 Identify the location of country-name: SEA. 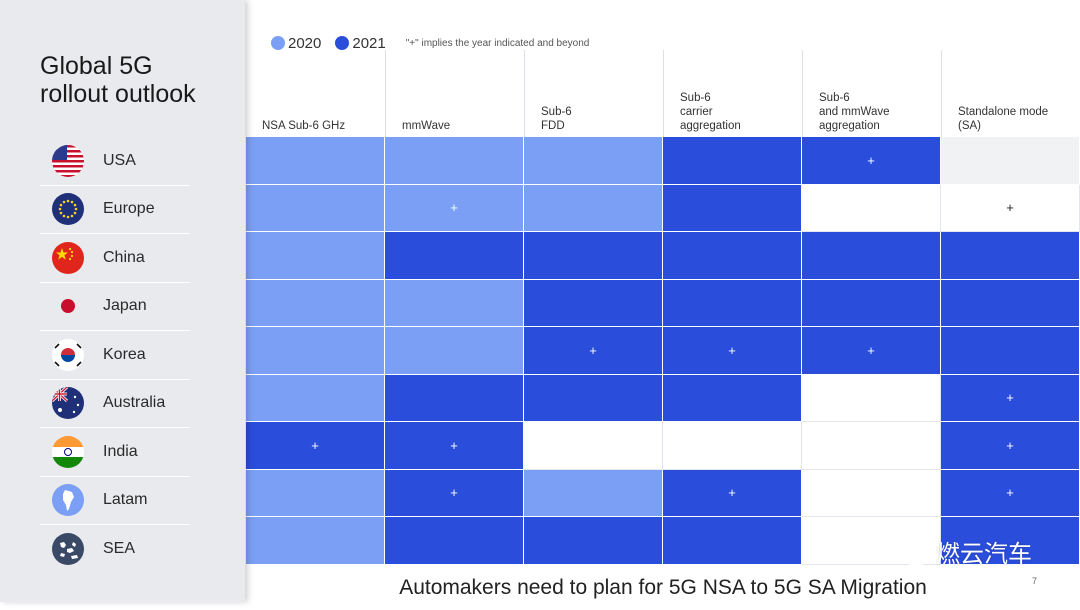
(119, 548).